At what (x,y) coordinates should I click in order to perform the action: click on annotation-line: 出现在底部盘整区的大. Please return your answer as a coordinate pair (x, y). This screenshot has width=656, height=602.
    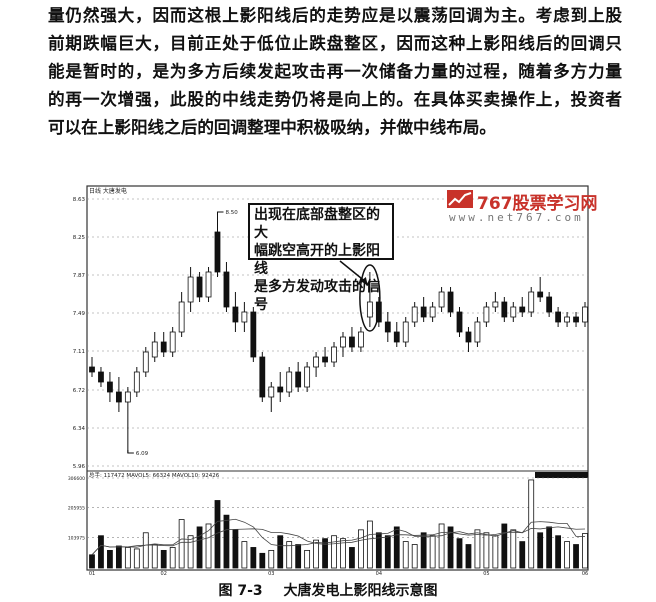
    Looking at the image, I should click on (317, 224).